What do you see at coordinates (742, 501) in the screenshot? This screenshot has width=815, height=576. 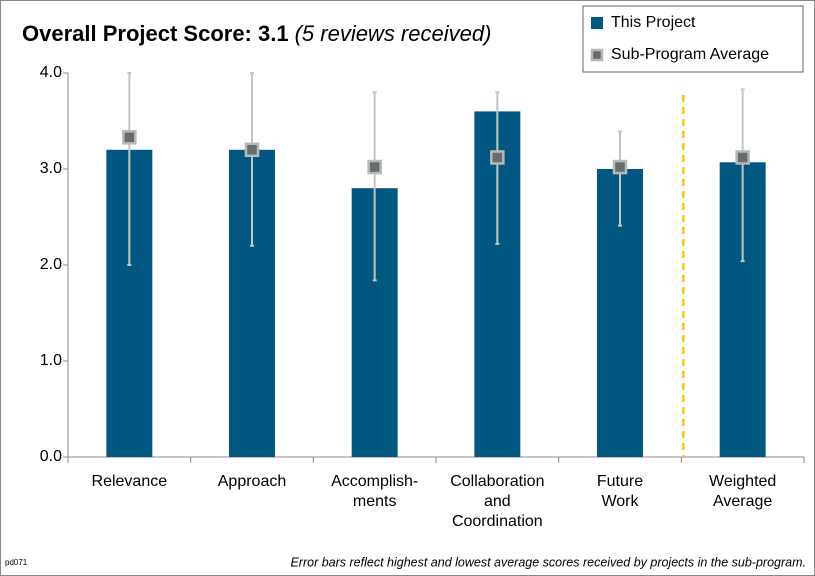 I see `x-tick-label-line: Average` at bounding box center [742, 501].